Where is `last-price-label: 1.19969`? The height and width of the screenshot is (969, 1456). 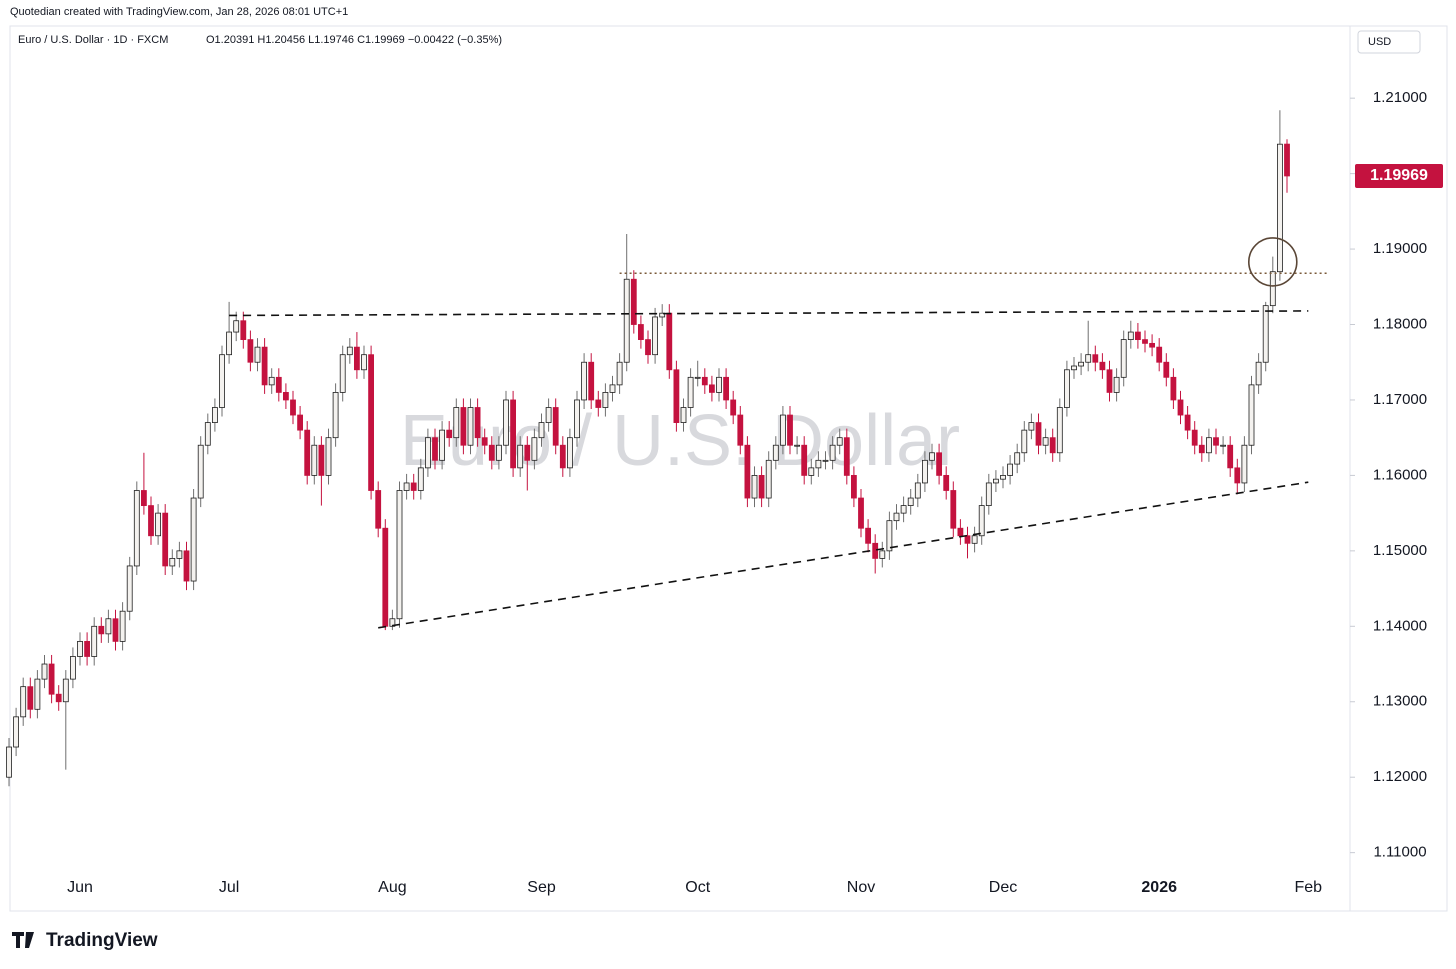 last-price-label: 1.19969 is located at coordinates (1399, 175).